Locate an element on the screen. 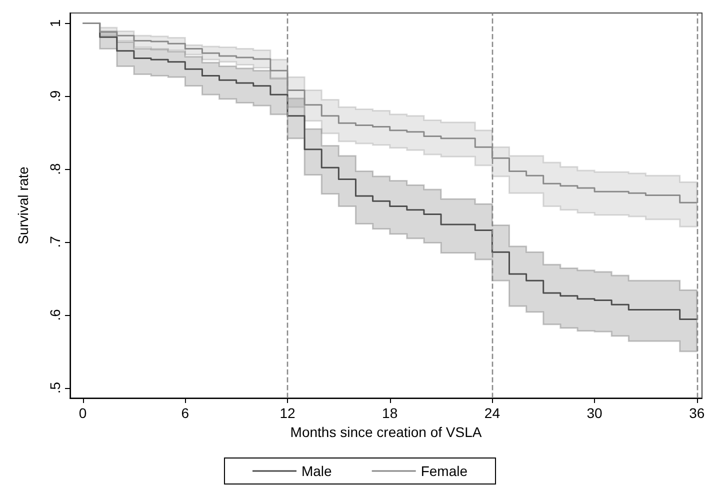  x-tick-label: 30 is located at coordinates (594, 413).